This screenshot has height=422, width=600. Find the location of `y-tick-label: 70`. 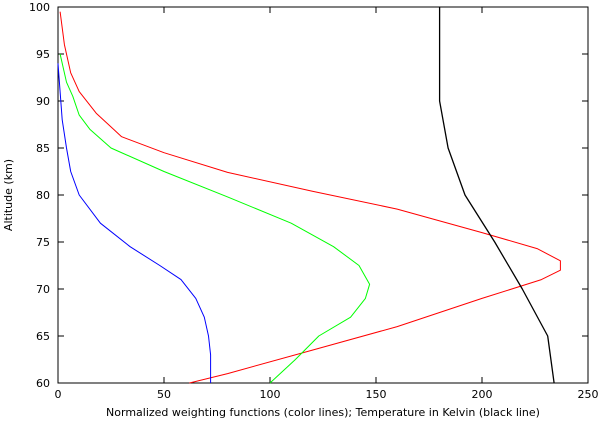

y-tick-label: 70 is located at coordinates (43, 289).